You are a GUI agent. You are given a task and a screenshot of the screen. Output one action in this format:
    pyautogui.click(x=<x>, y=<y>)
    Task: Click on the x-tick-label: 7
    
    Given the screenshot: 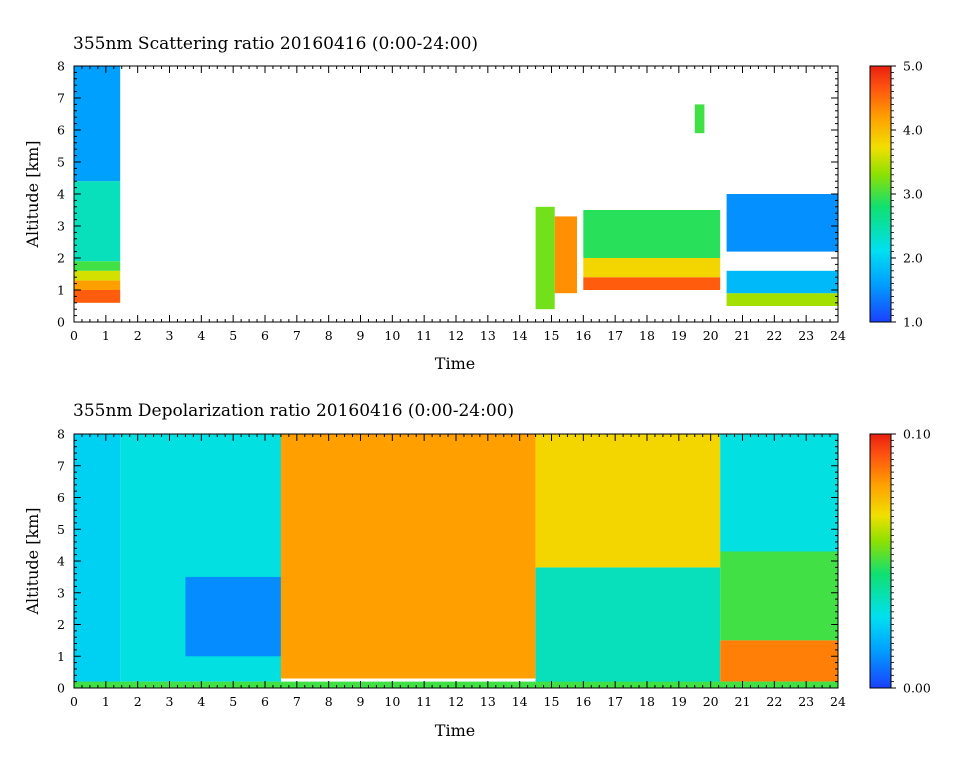 What is the action you would take?
    pyautogui.click(x=297, y=701)
    